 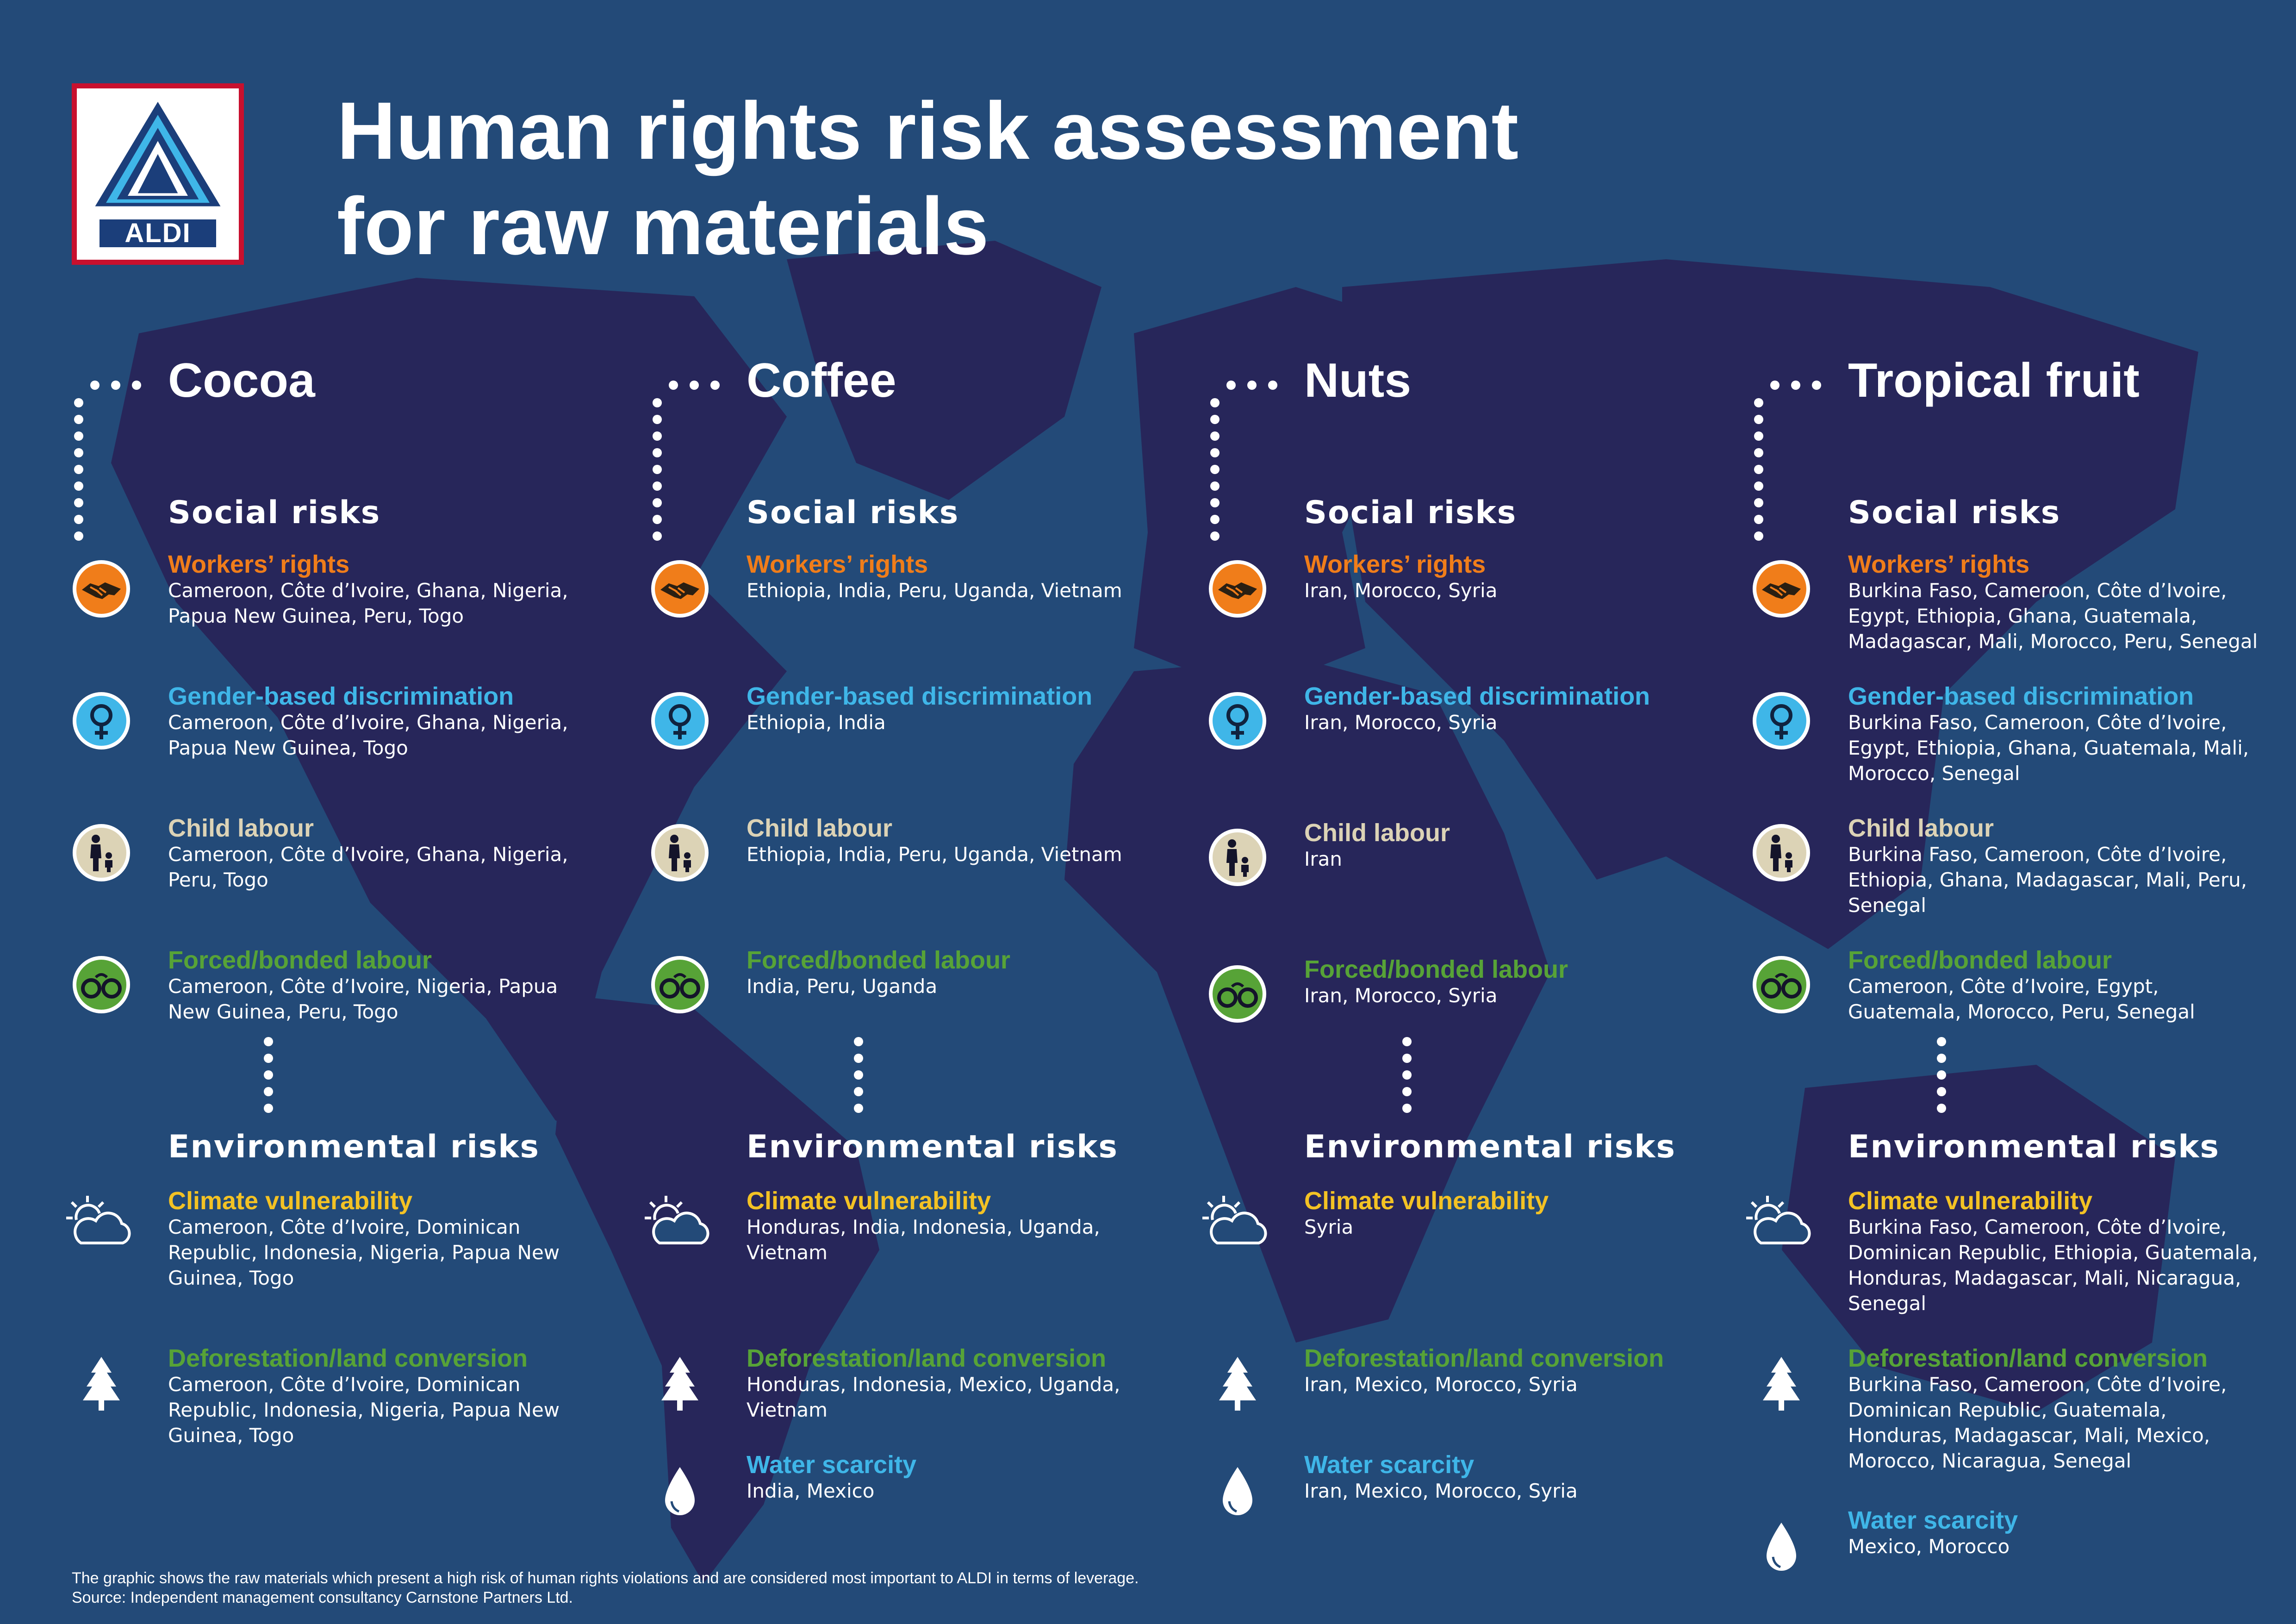 I want to click on map-australia, so click(x=1978, y=1238).